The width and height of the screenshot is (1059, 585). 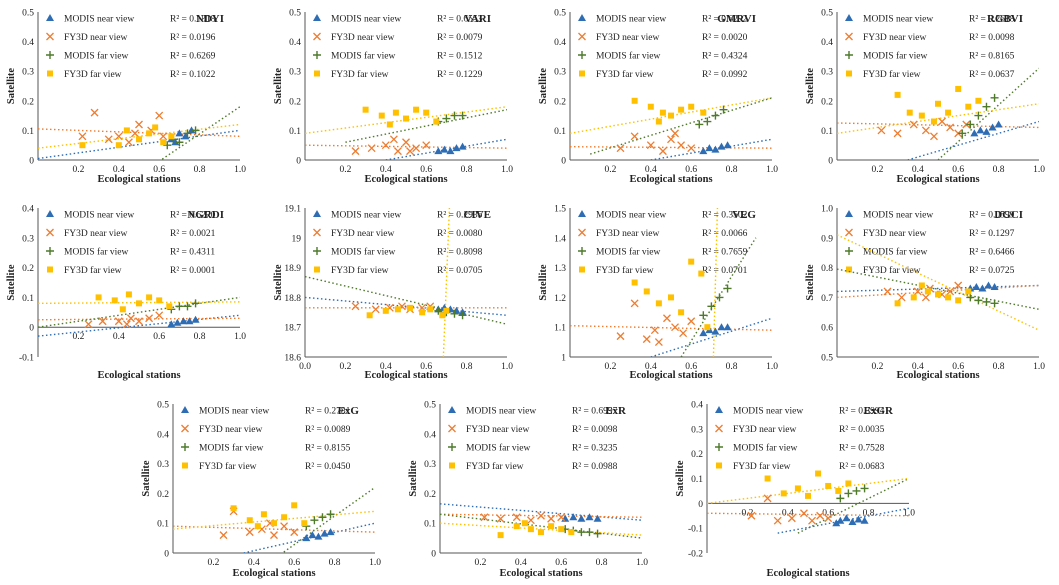 I want to click on trendline-fy3d-far, so click(x=938, y=282).